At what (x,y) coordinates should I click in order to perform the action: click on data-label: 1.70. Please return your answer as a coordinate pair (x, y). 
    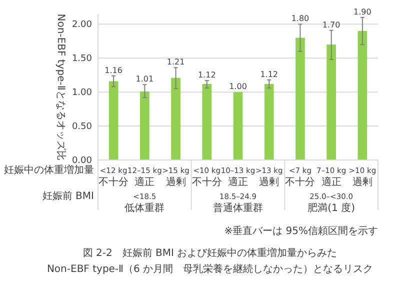
    Looking at the image, I should click on (331, 25).